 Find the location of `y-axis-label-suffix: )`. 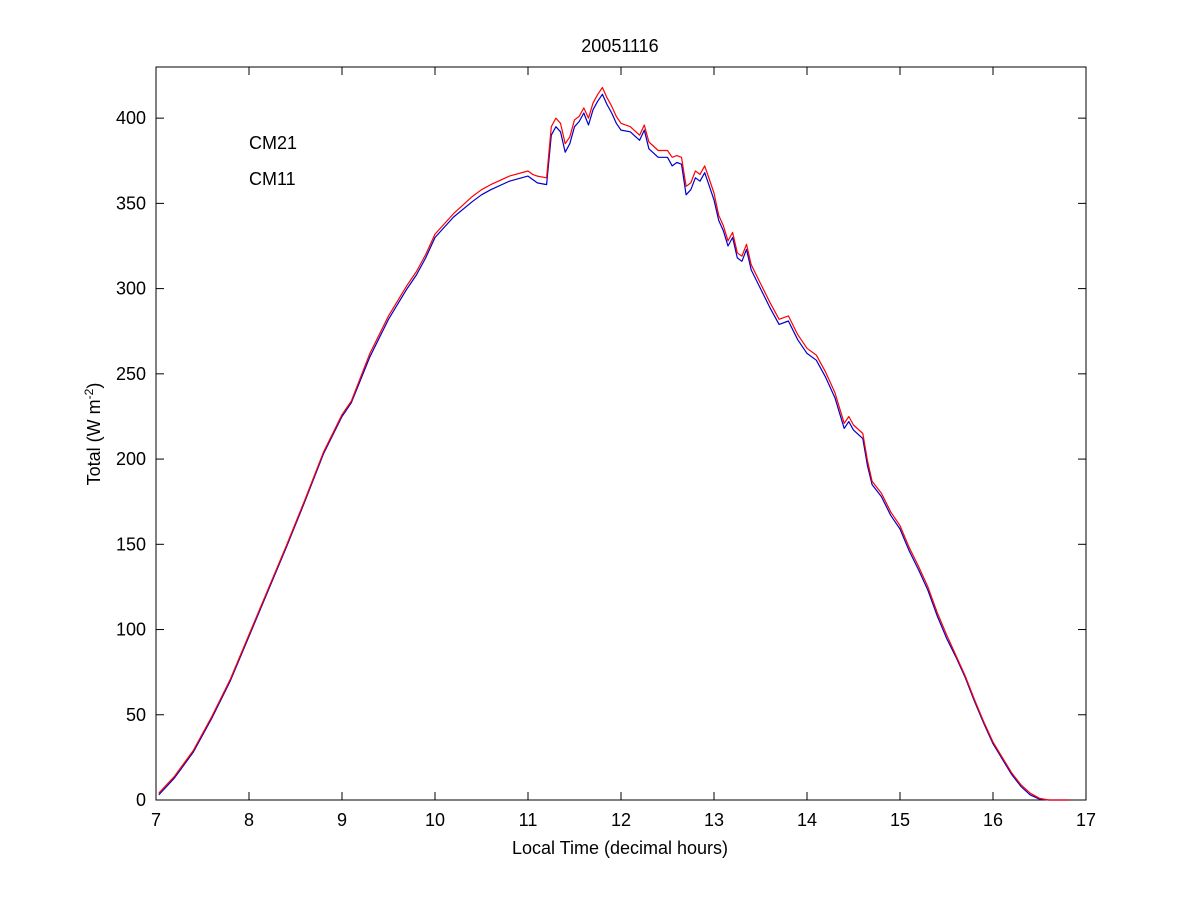

y-axis-label-suffix: ) is located at coordinates (94, 386).